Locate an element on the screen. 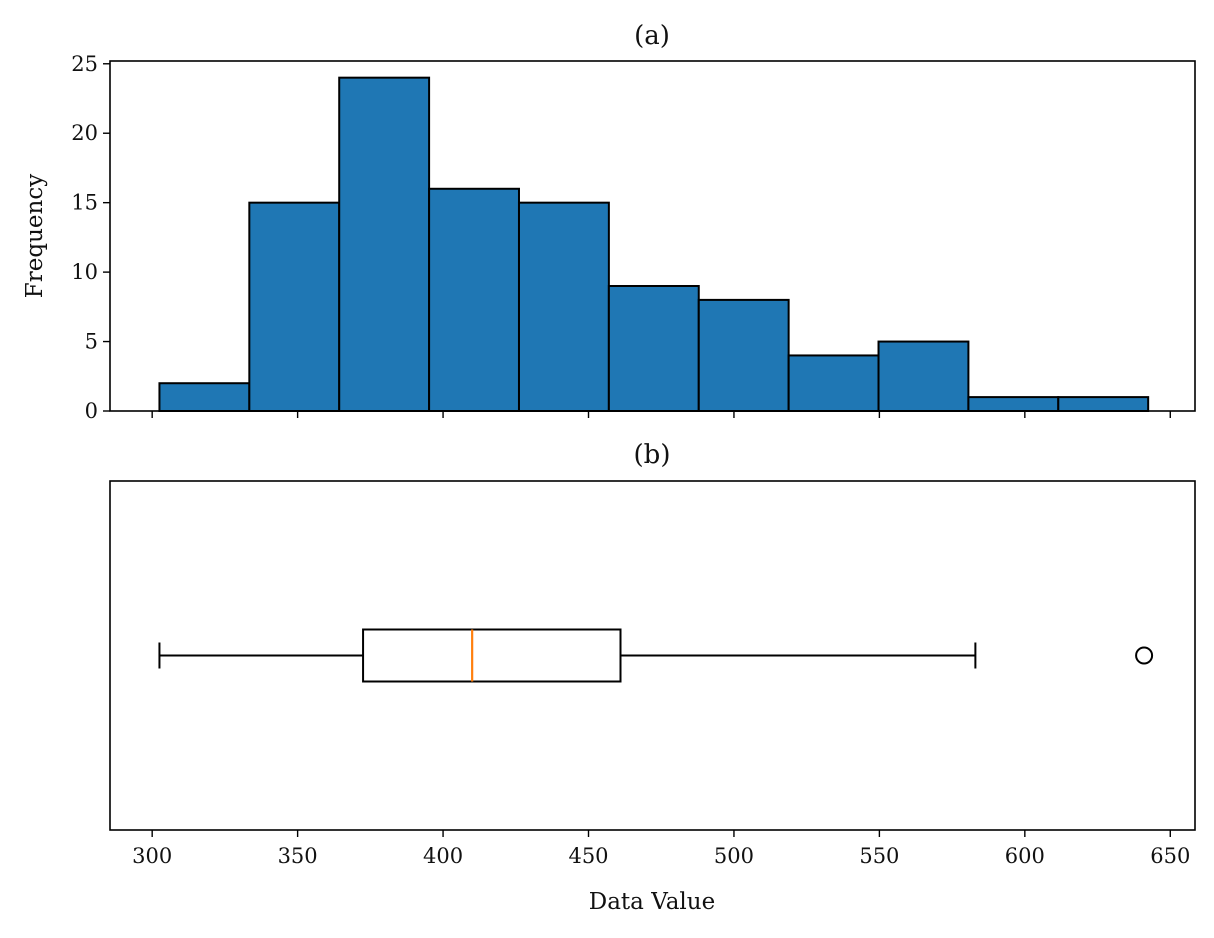 This screenshot has width=1214, height=938. boxplot-title: (b) is located at coordinates (652, 455).